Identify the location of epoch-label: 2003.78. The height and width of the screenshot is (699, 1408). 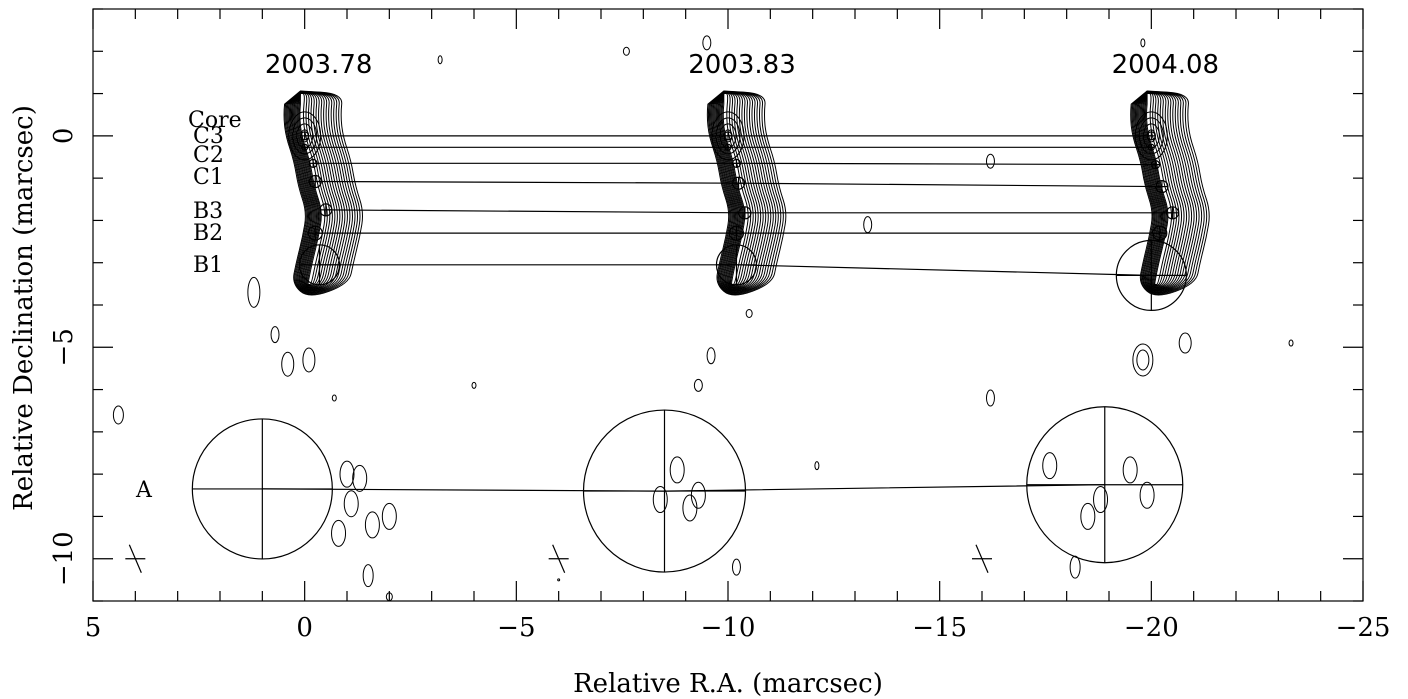
(319, 65).